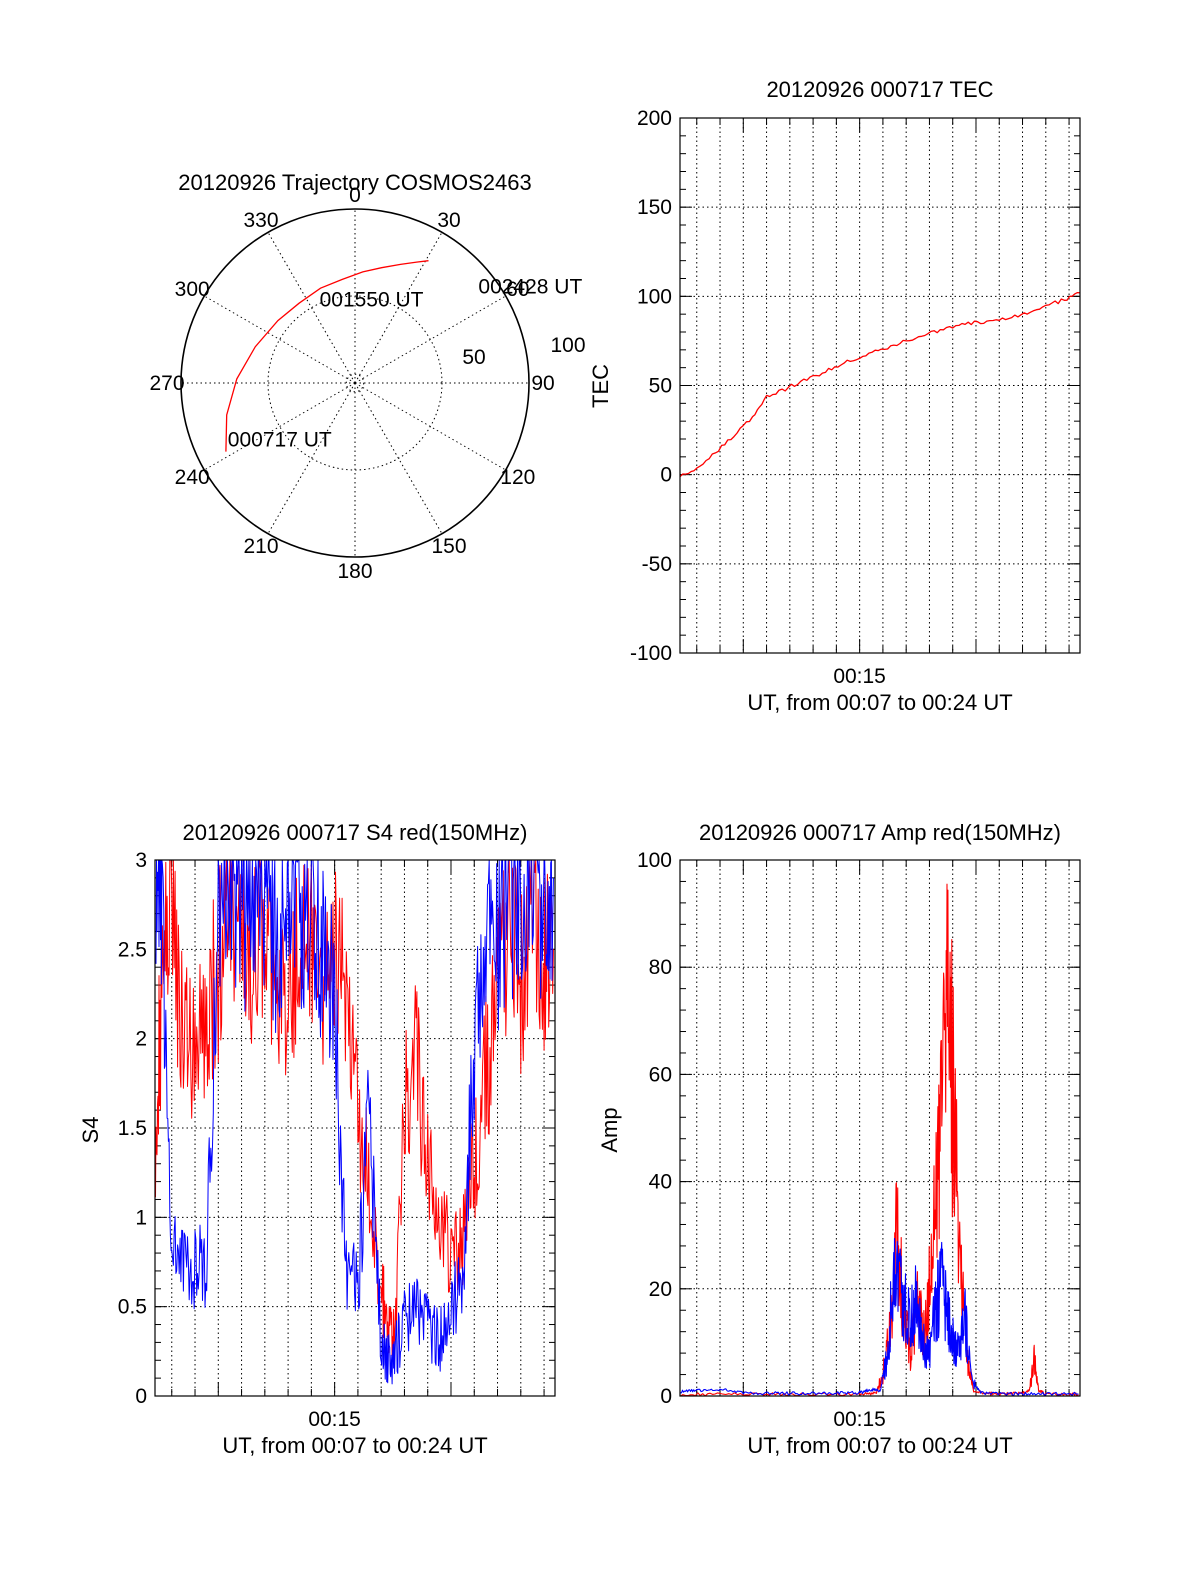 The width and height of the screenshot is (1200, 1575). Describe the element at coordinates (660, 1182) in the screenshot. I see `y-tick-label: 40` at that location.